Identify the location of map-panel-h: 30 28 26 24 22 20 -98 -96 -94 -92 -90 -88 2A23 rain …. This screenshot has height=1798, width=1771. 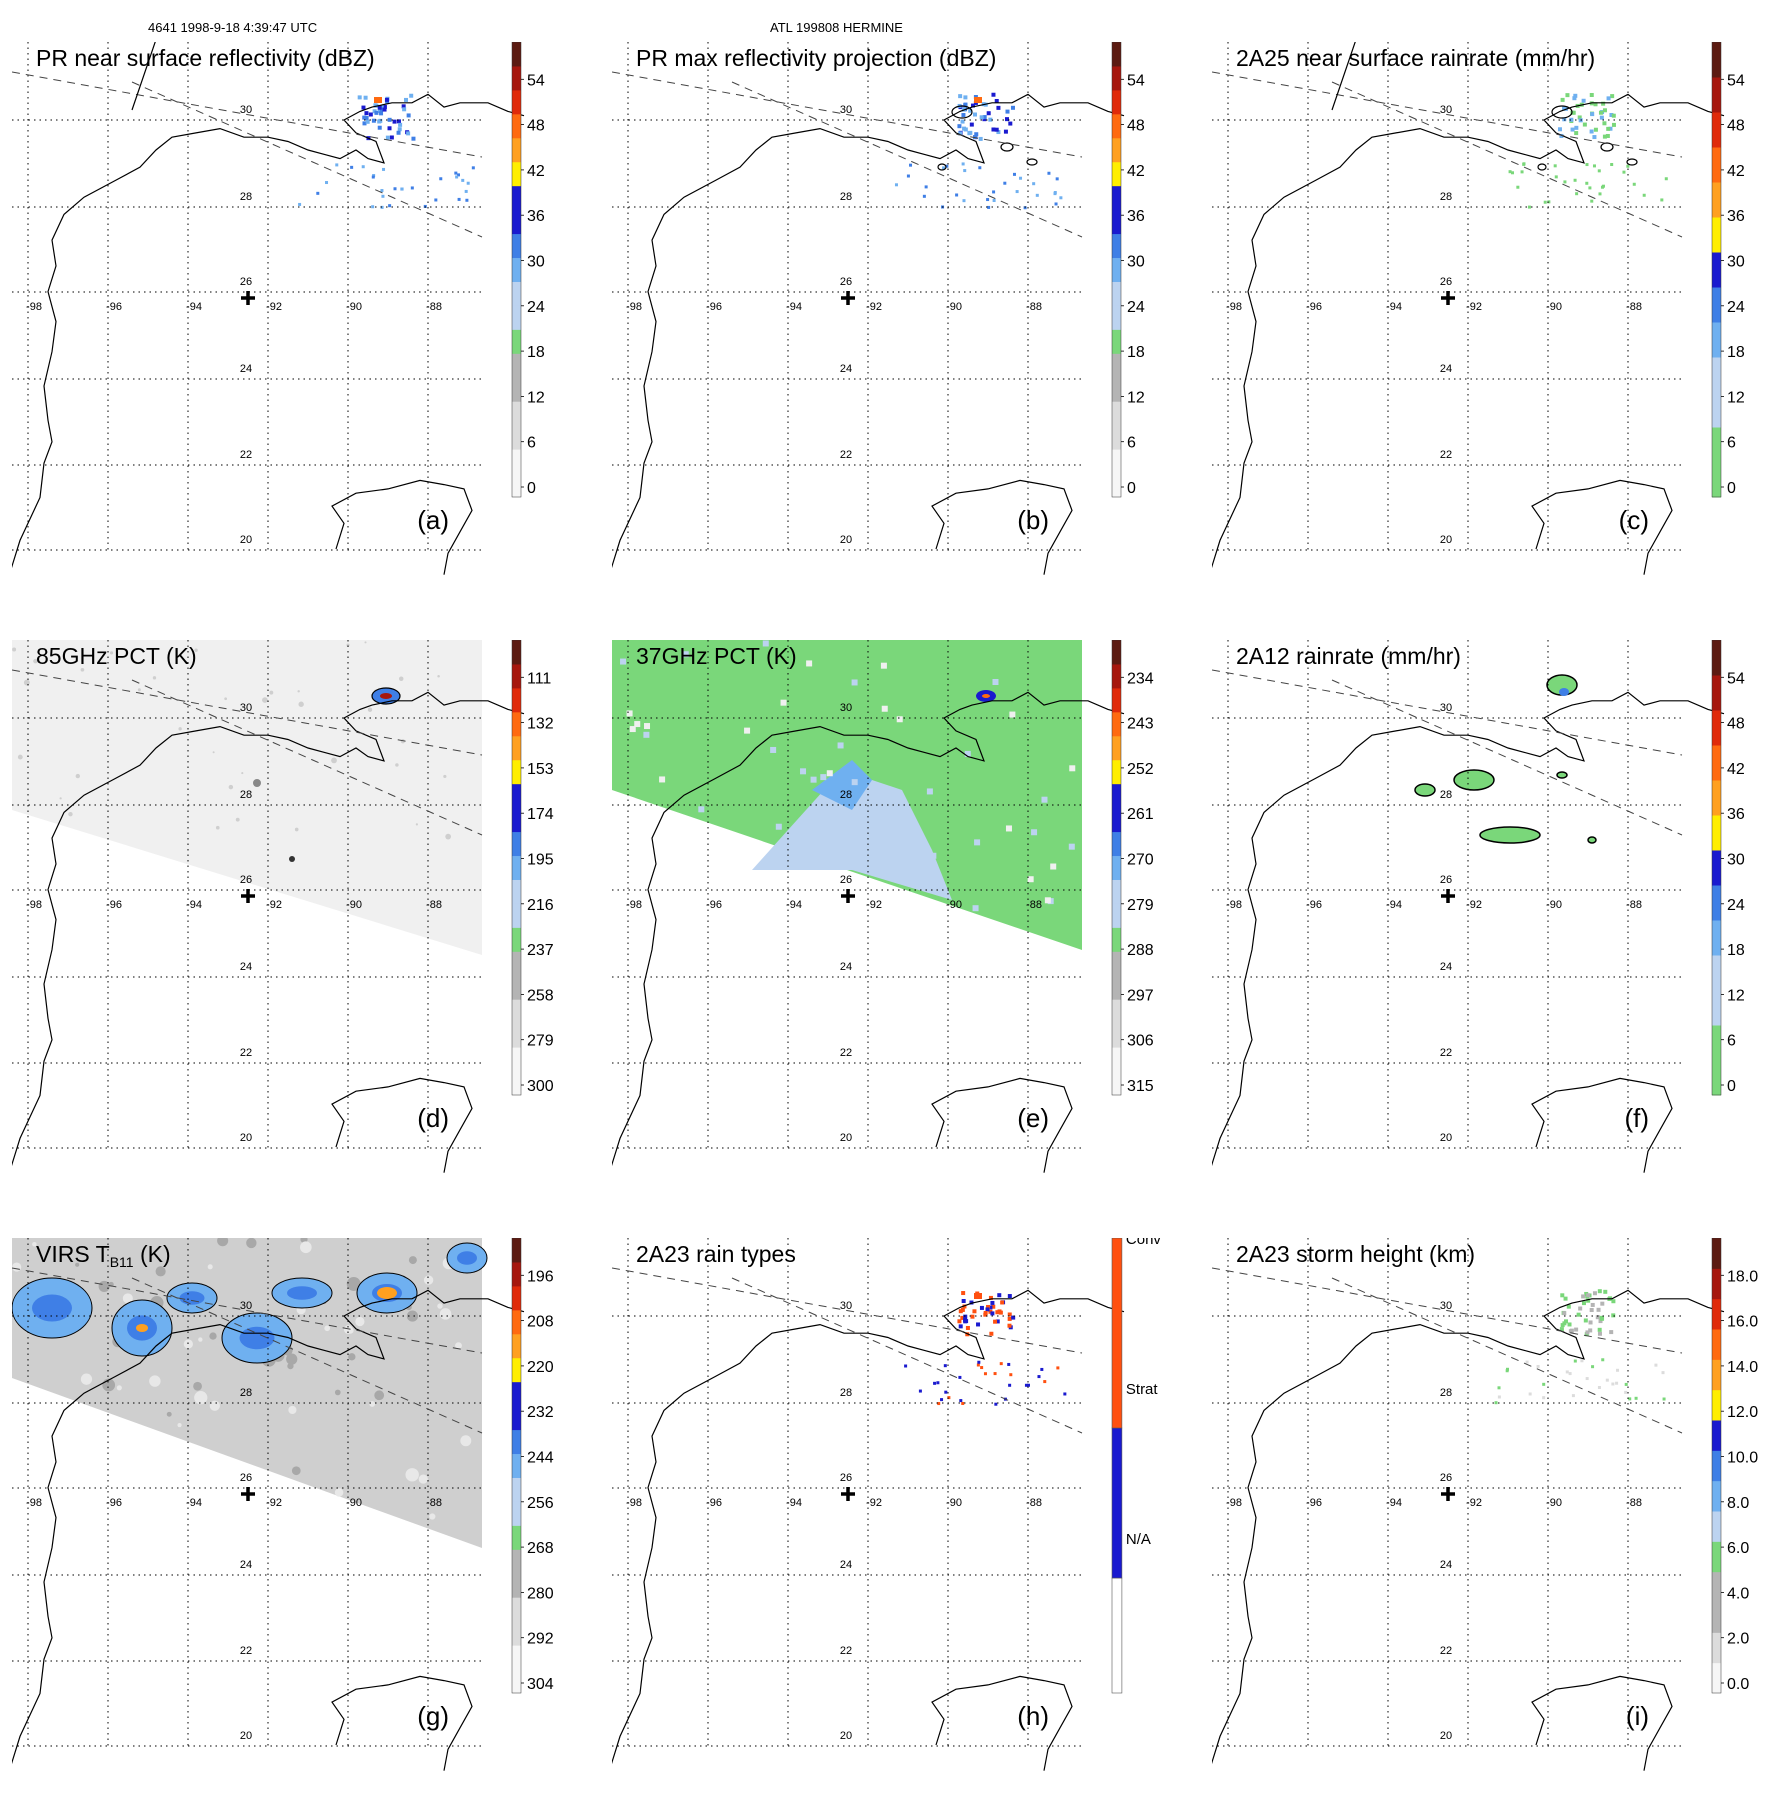
(886, 1504).